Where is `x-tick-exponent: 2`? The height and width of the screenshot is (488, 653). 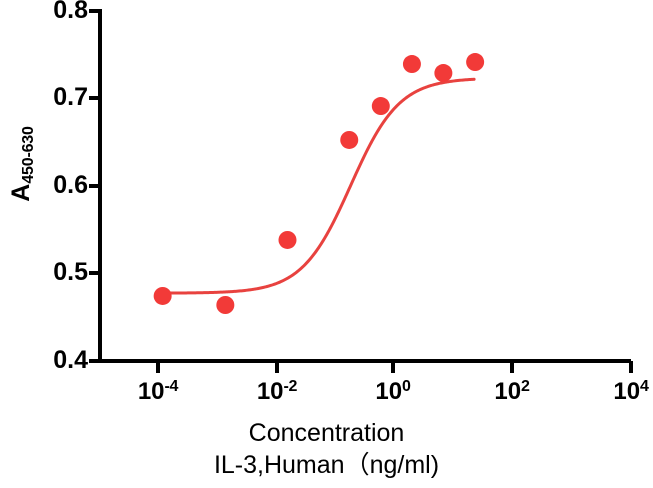
x-tick-exponent: 2 is located at coordinates (525, 386).